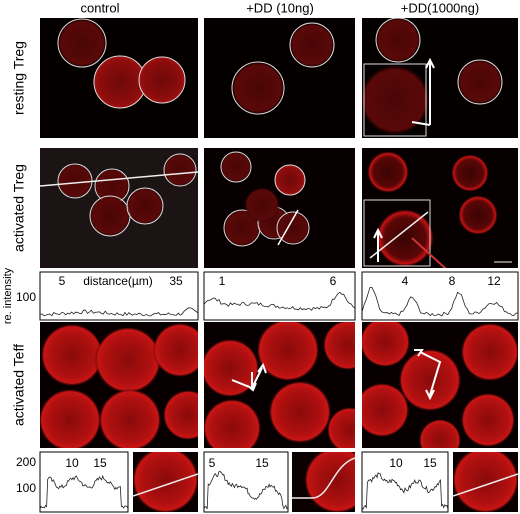 This screenshot has width=520, height=514. What do you see at coordinates (405, 281) in the screenshot?
I see `plot-label: 4` at bounding box center [405, 281].